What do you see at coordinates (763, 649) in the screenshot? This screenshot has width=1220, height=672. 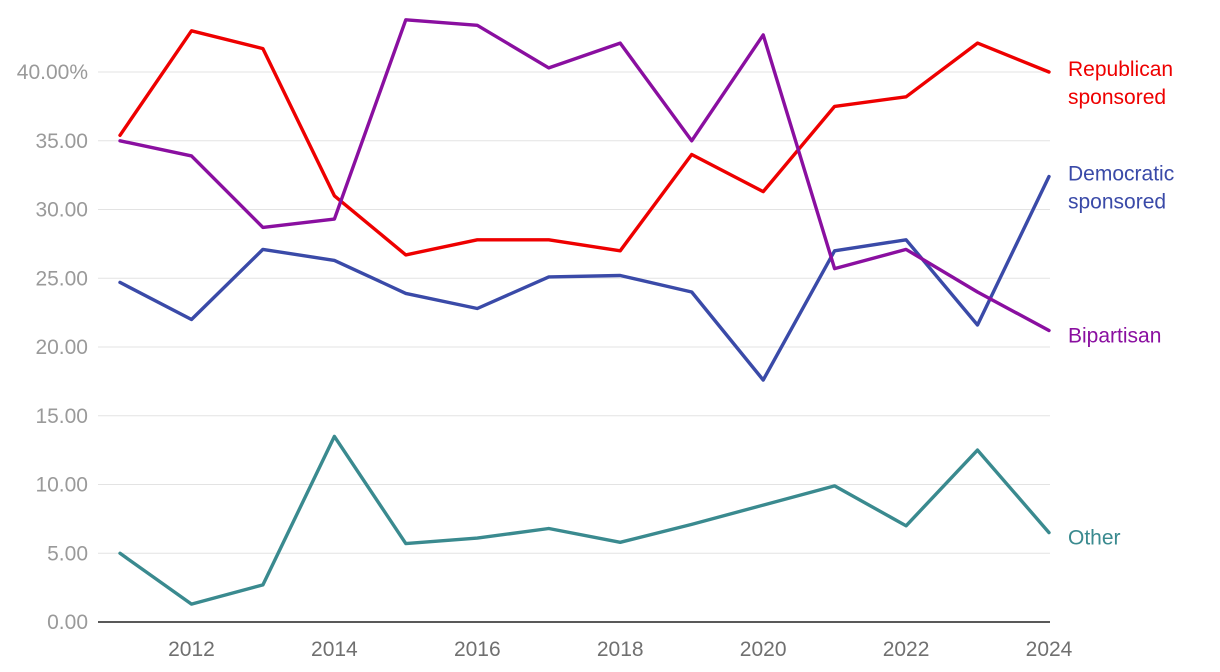 I see `x-tick-label: 2020` at bounding box center [763, 649].